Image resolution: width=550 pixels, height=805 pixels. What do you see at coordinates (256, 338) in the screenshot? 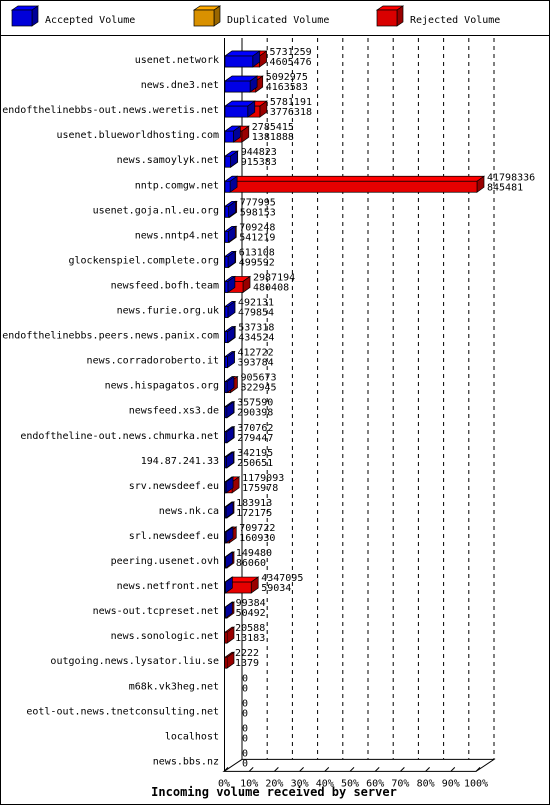
I see `accepted-volume-label: 434524` at bounding box center [256, 338].